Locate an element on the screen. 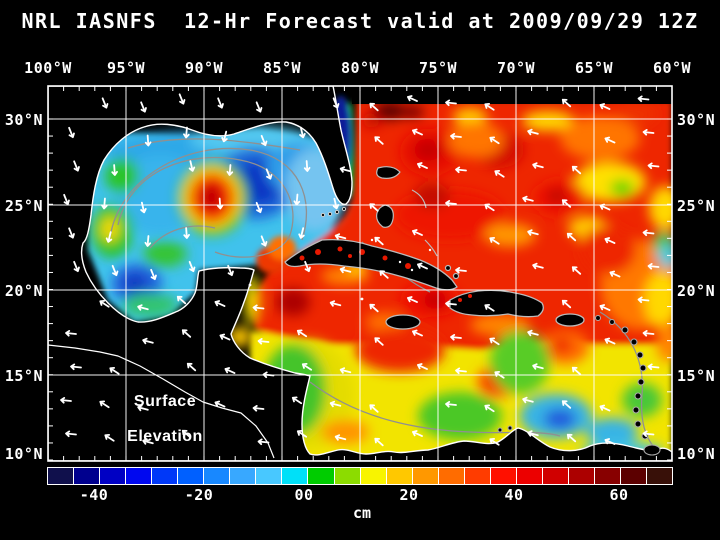  overlay-label-surface: Surface is located at coordinates (165, 401).